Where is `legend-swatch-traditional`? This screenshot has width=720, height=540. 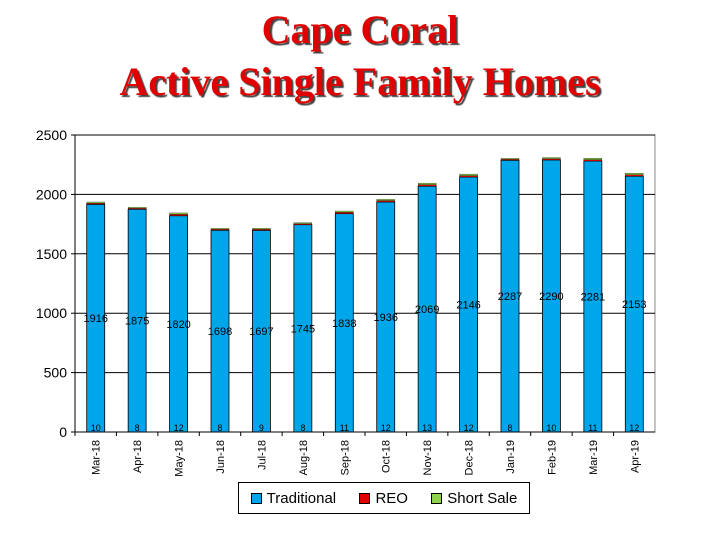
legend-swatch-traditional is located at coordinates (256, 498).